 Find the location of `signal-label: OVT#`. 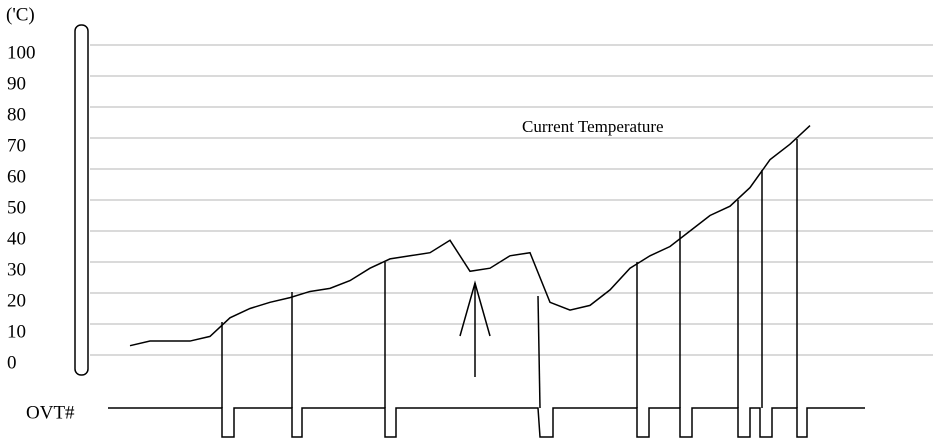

signal-label: OVT# is located at coordinates (50, 412).